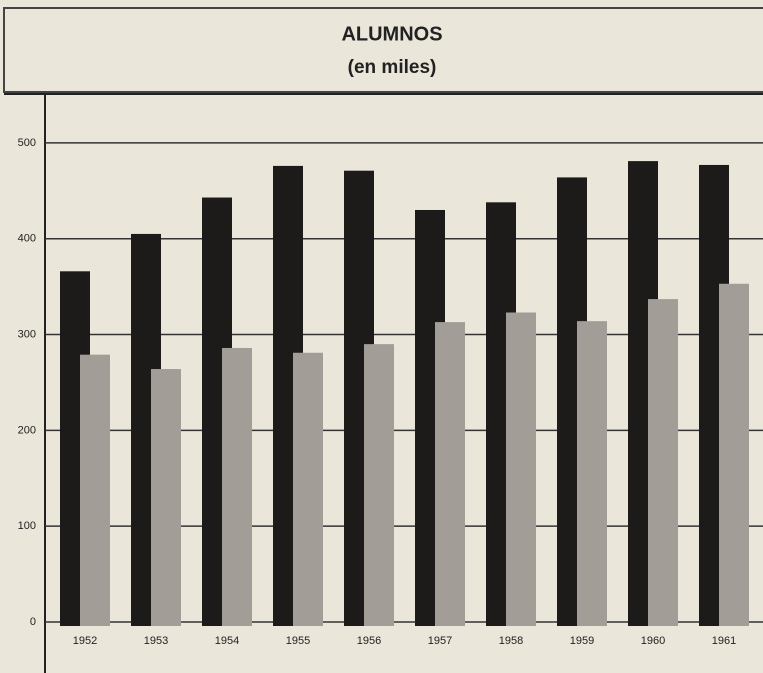 Image resolution: width=763 pixels, height=673 pixels. What do you see at coordinates (582, 641) in the screenshot?
I see `x-tick-label: 1959` at bounding box center [582, 641].